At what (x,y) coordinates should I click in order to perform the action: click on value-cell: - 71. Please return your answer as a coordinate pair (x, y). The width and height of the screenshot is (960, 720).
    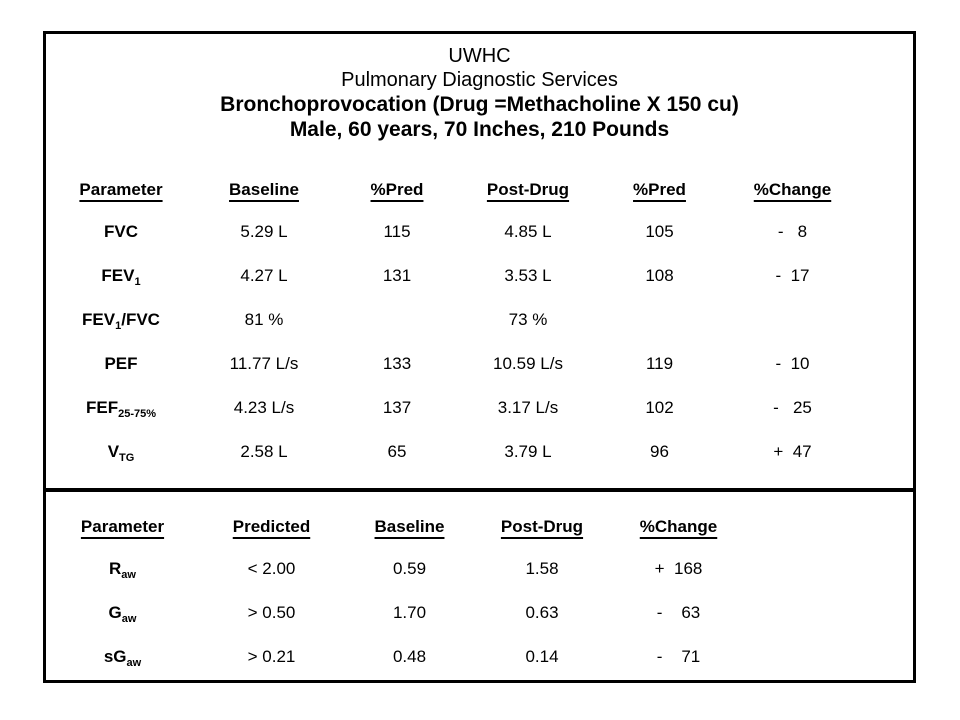
    Looking at the image, I should click on (678, 656).